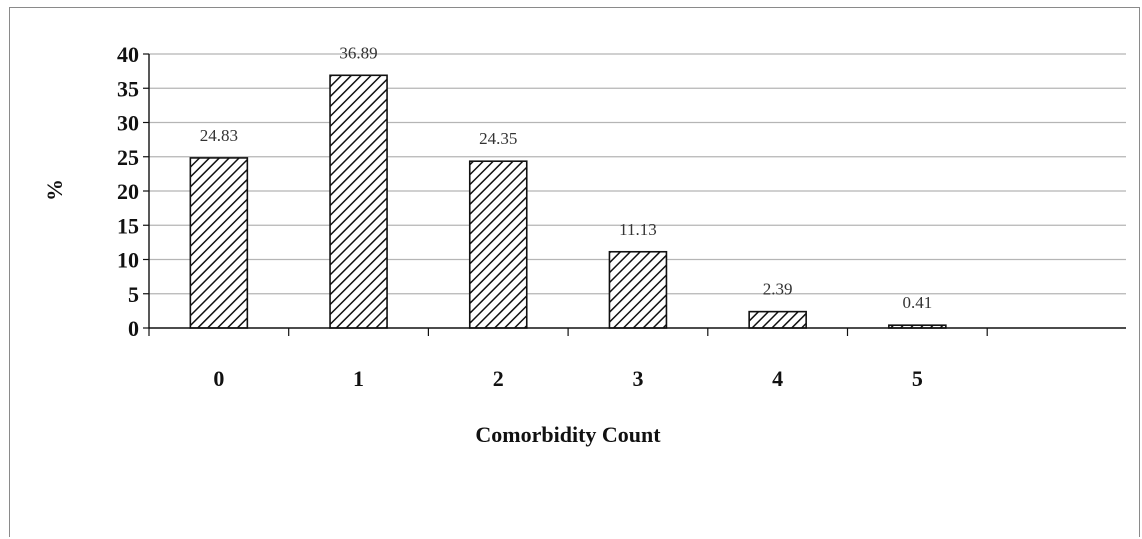 The height and width of the screenshot is (539, 1142). What do you see at coordinates (133, 328) in the screenshot?
I see `y-tick-label: 0` at bounding box center [133, 328].